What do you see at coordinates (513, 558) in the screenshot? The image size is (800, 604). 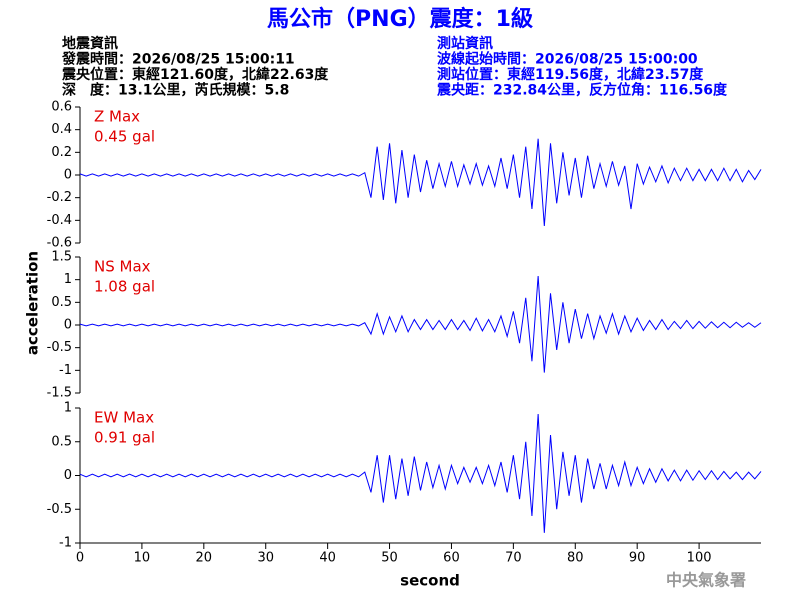 I see `x-tick-label: 70` at bounding box center [513, 558].